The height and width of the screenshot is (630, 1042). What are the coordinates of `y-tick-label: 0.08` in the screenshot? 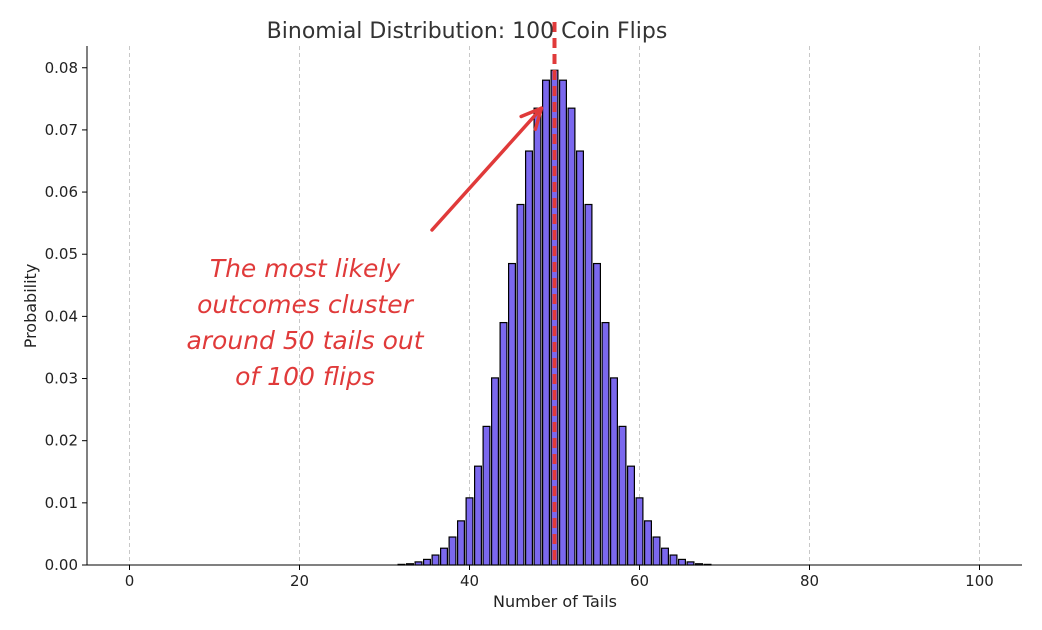 It's located at (61, 68).